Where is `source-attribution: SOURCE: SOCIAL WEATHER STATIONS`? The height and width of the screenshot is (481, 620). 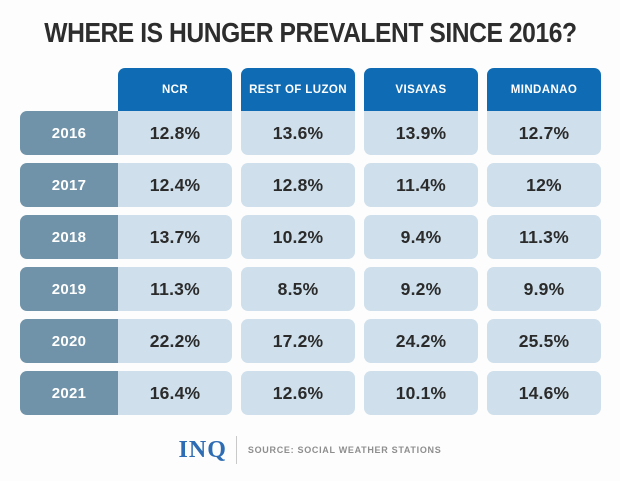 source-attribution: SOURCE: SOCIAL WEATHER STATIONS is located at coordinates (344, 450).